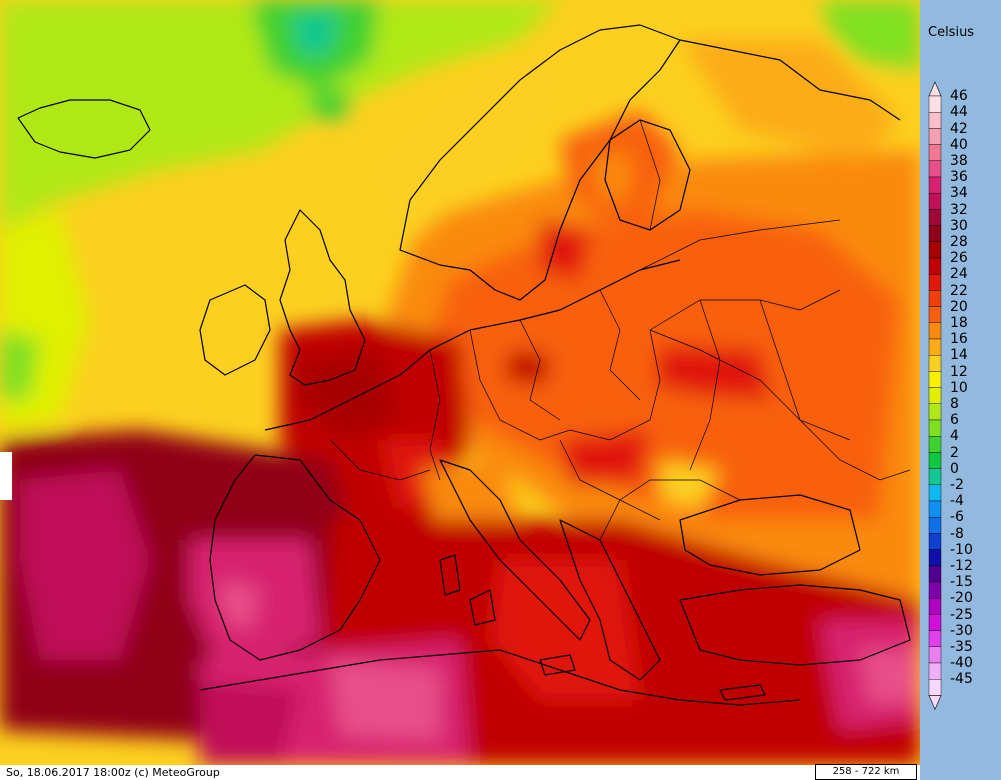 Image resolution: width=1001 pixels, height=780 pixels. I want to click on legend-arrow-bottom, so click(935, 703).